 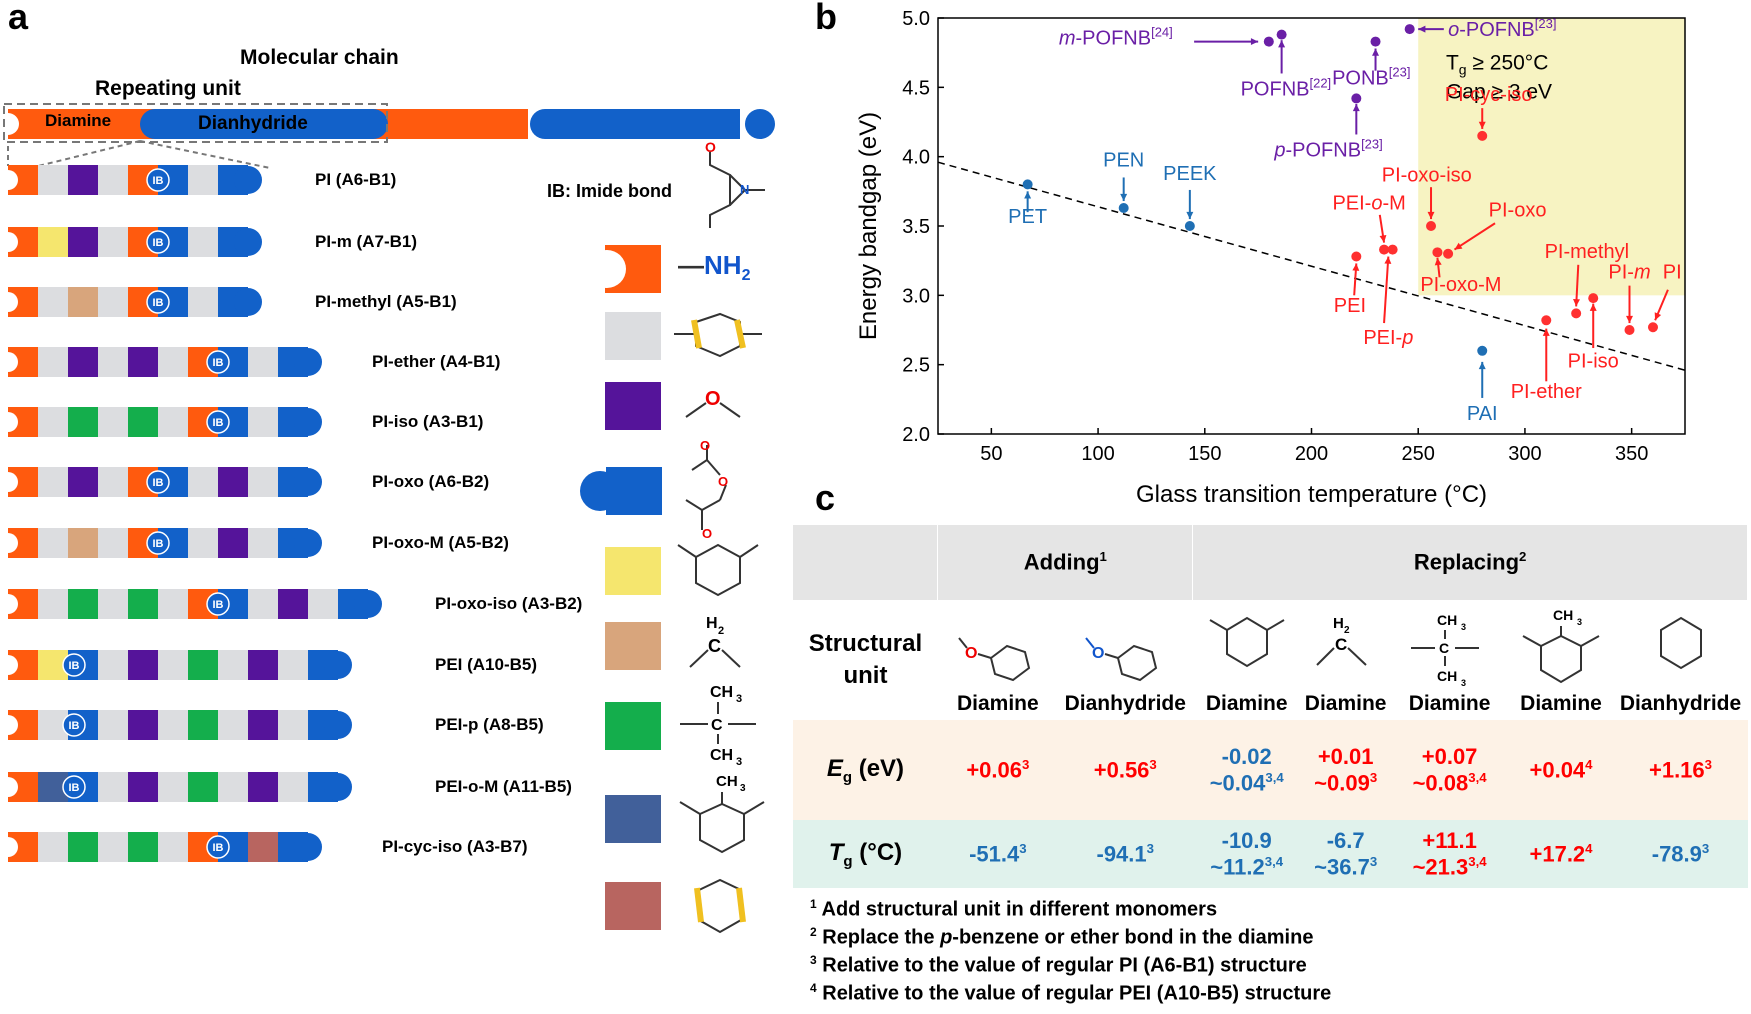 What do you see at coordinates (916, 435) in the screenshot?
I see `y-tick-label: 2.0` at bounding box center [916, 435].